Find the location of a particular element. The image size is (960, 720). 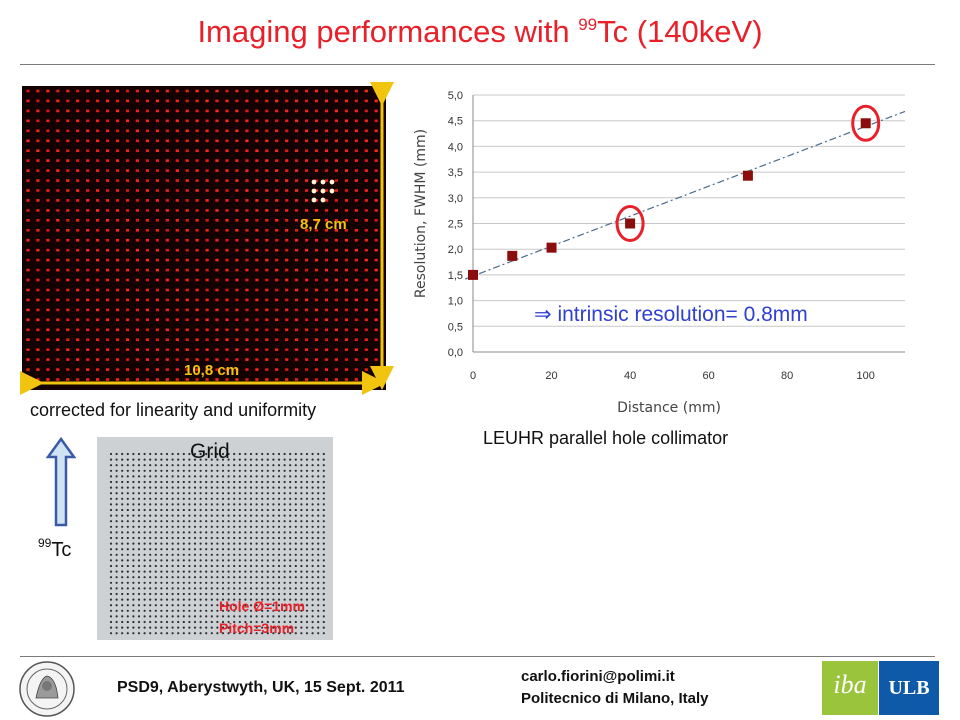

iba-logo-text: iba is located at coordinates (850, 684).